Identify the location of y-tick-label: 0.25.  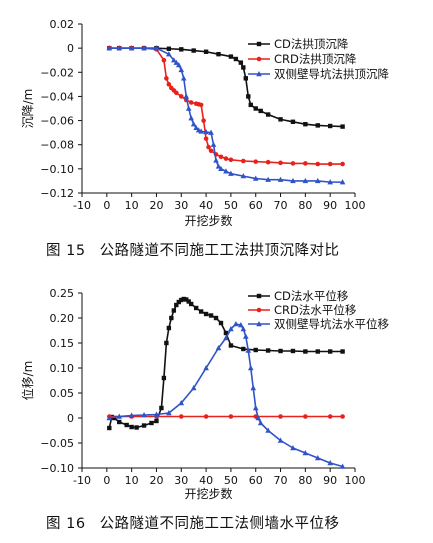
(62, 293).